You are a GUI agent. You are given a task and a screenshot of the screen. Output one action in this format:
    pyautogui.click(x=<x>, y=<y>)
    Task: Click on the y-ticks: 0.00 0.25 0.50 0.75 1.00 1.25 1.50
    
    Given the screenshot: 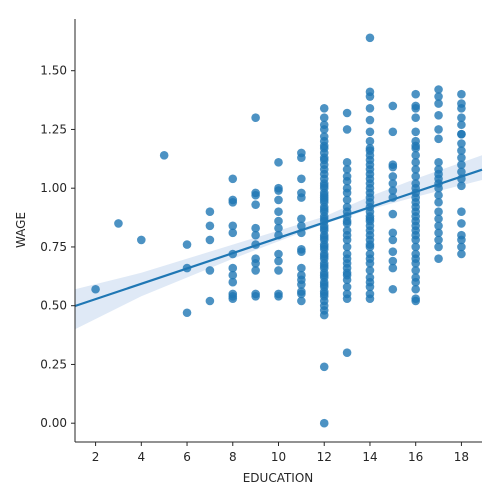 What is the action you would take?
    pyautogui.click(x=57, y=247)
    